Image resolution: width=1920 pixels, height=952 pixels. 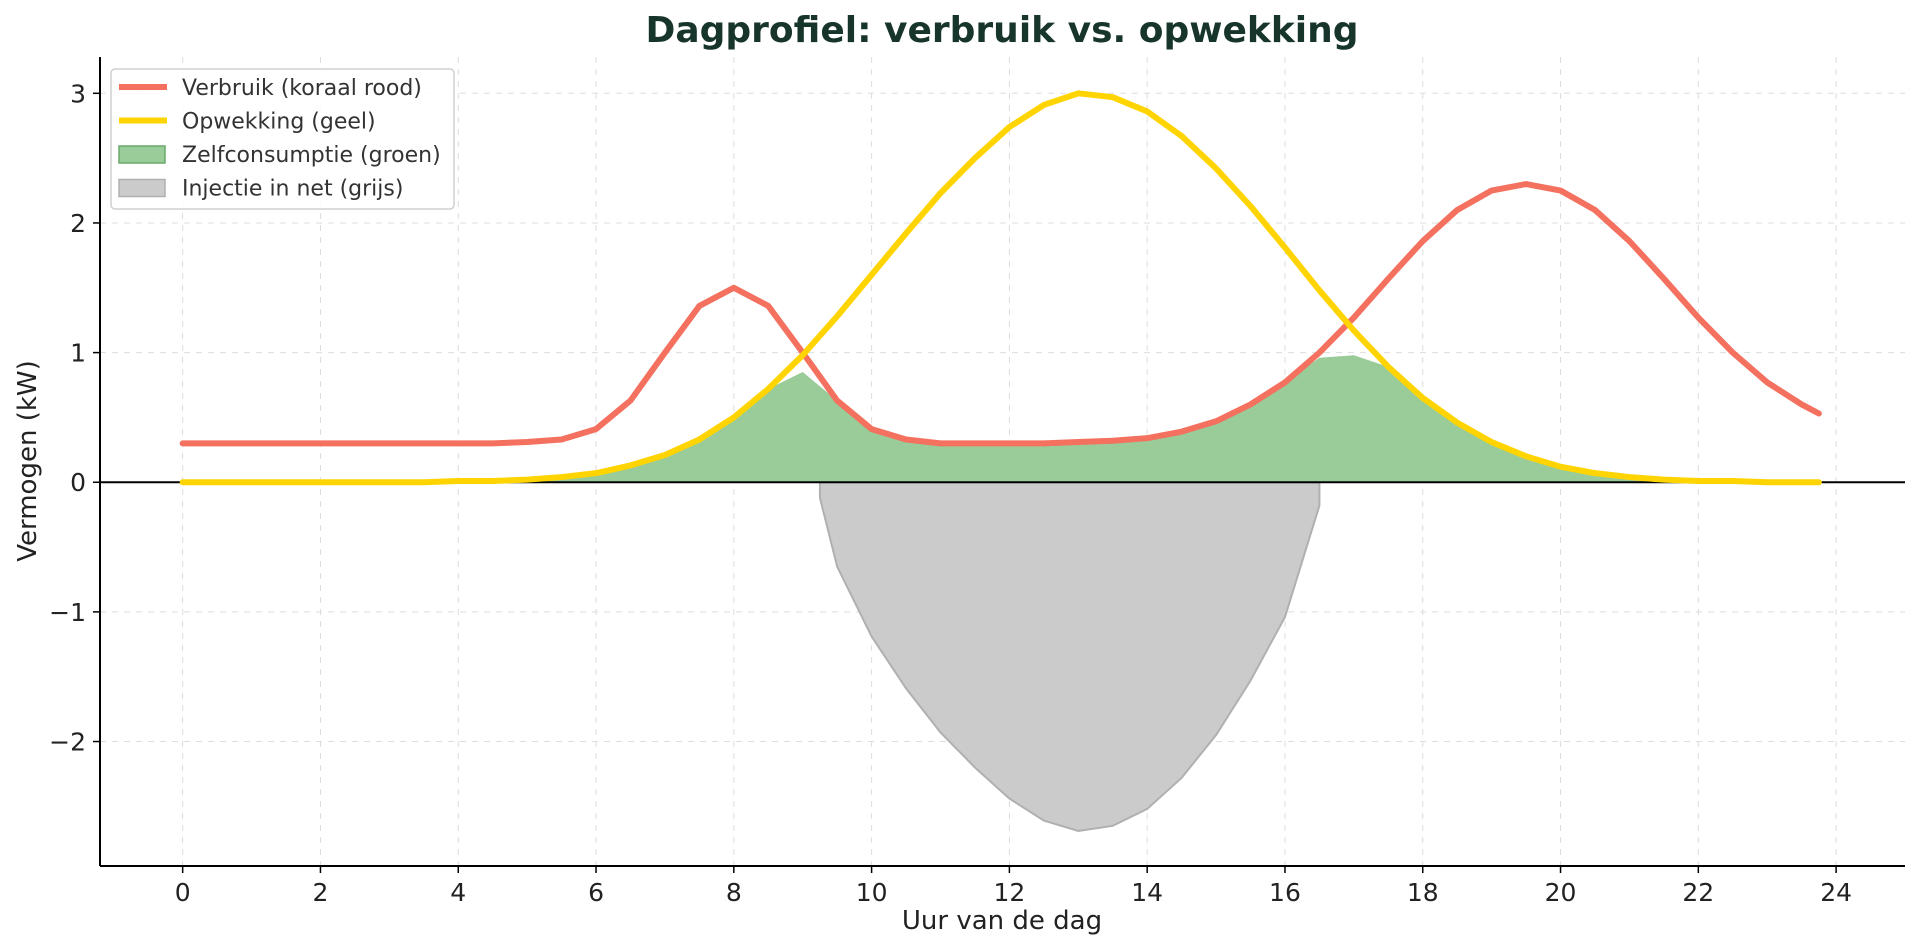 What do you see at coordinates (1009, 892) in the screenshot?
I see `x-tick-label: 12` at bounding box center [1009, 892].